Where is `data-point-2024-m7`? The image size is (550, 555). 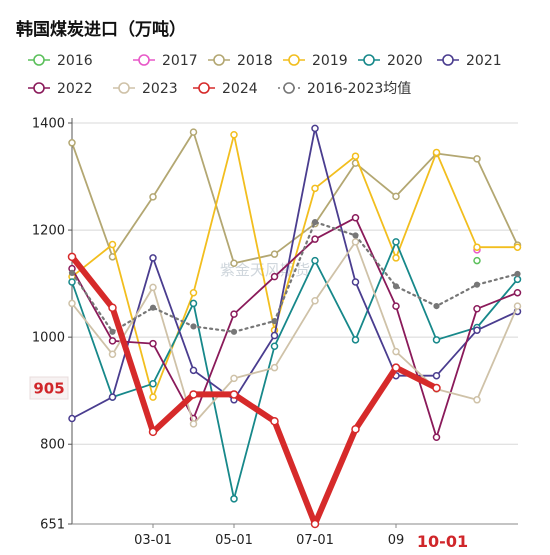 data-point-2024-m7 is located at coordinates (315, 524).